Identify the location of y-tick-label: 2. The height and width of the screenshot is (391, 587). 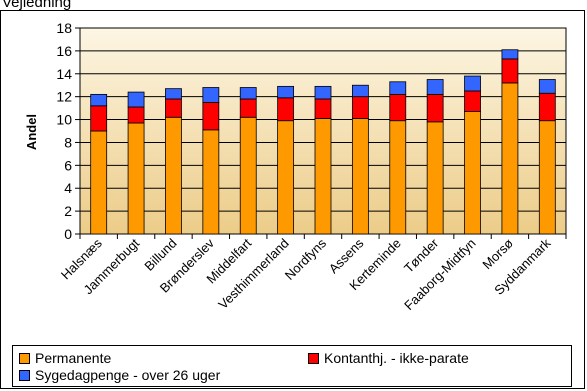
(68, 211).